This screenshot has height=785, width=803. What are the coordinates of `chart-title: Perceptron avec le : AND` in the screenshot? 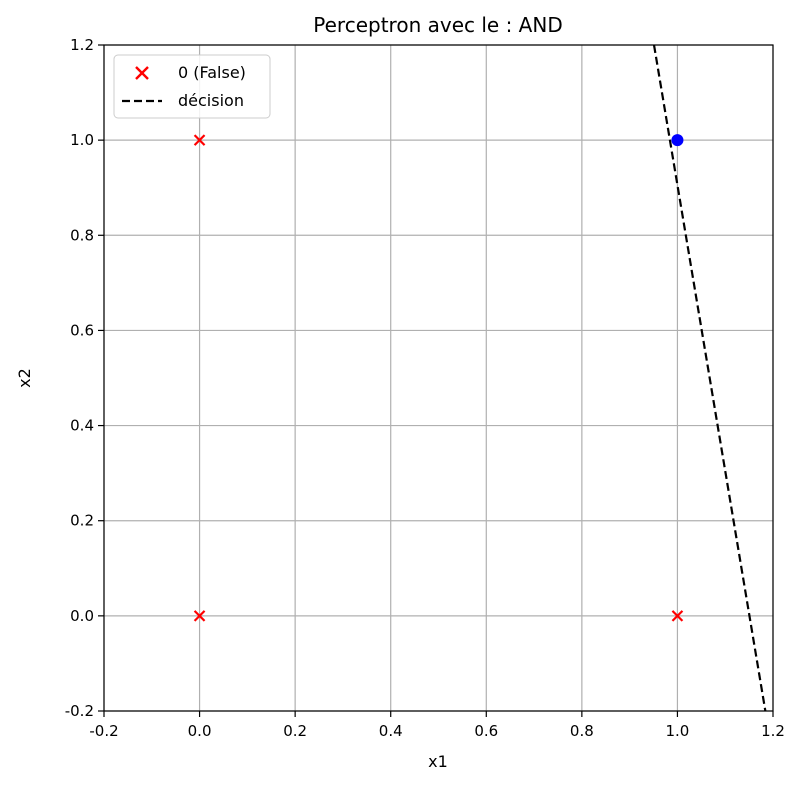 It's located at (437, 25).